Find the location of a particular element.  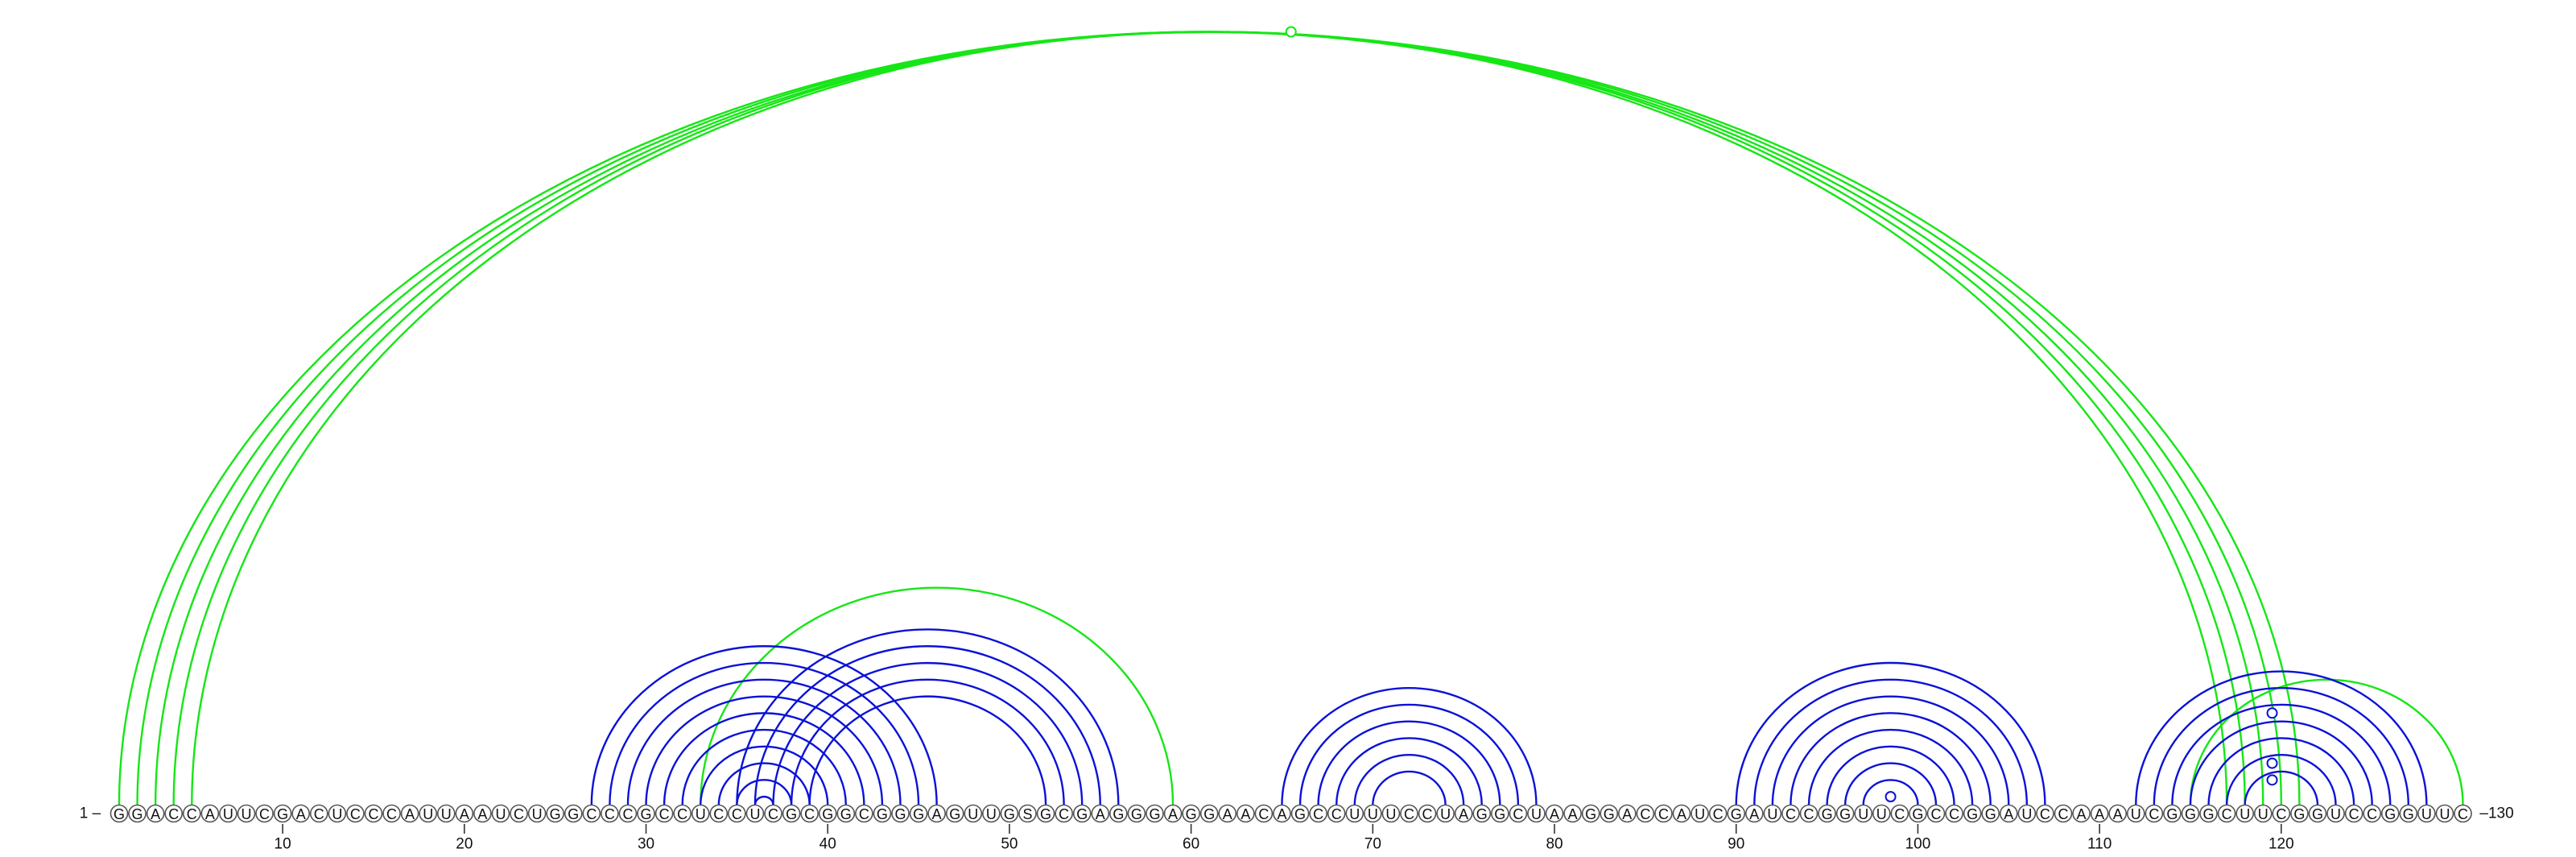

tick-label: 10 is located at coordinates (283, 844).